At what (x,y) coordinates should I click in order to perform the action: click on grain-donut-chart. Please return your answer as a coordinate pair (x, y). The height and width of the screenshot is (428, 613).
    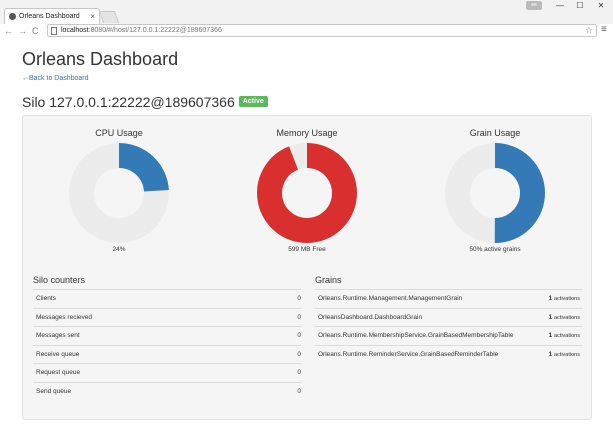
    Looking at the image, I should click on (495, 193).